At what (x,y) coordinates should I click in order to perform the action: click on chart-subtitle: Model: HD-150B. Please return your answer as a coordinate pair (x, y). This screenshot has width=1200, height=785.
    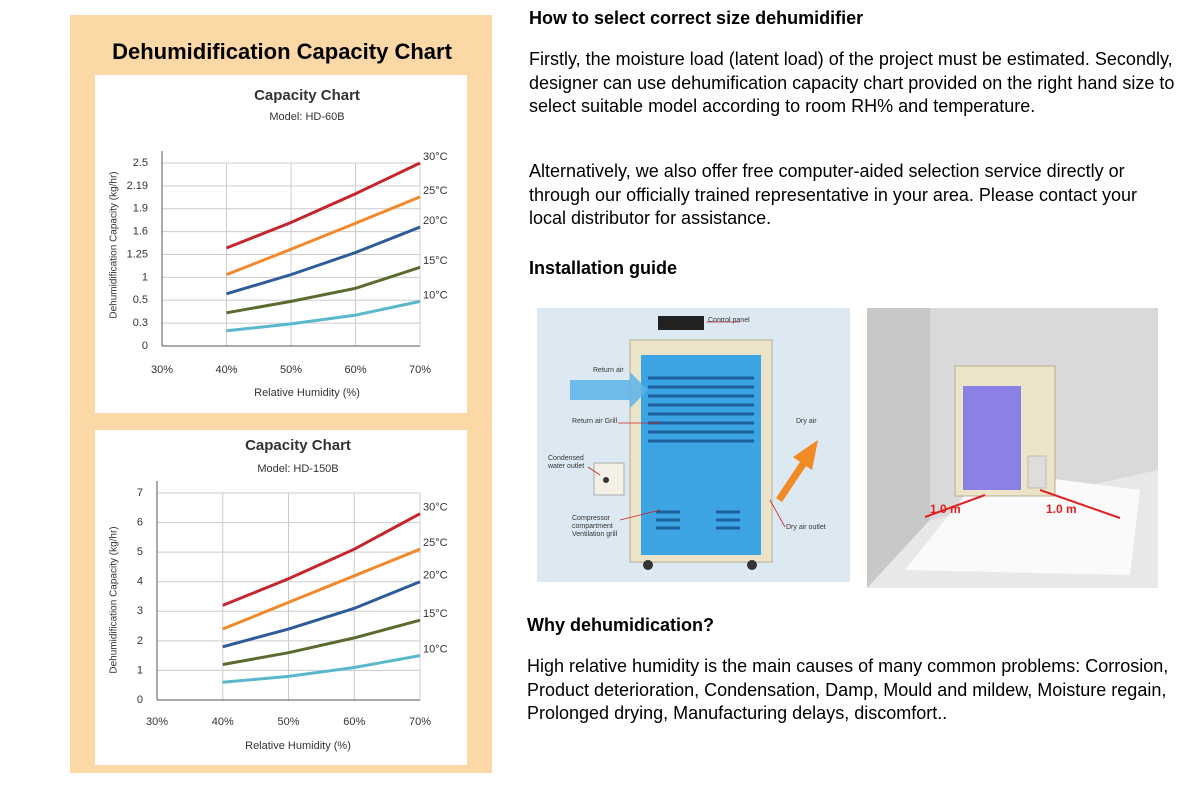
    Looking at the image, I should click on (297, 469).